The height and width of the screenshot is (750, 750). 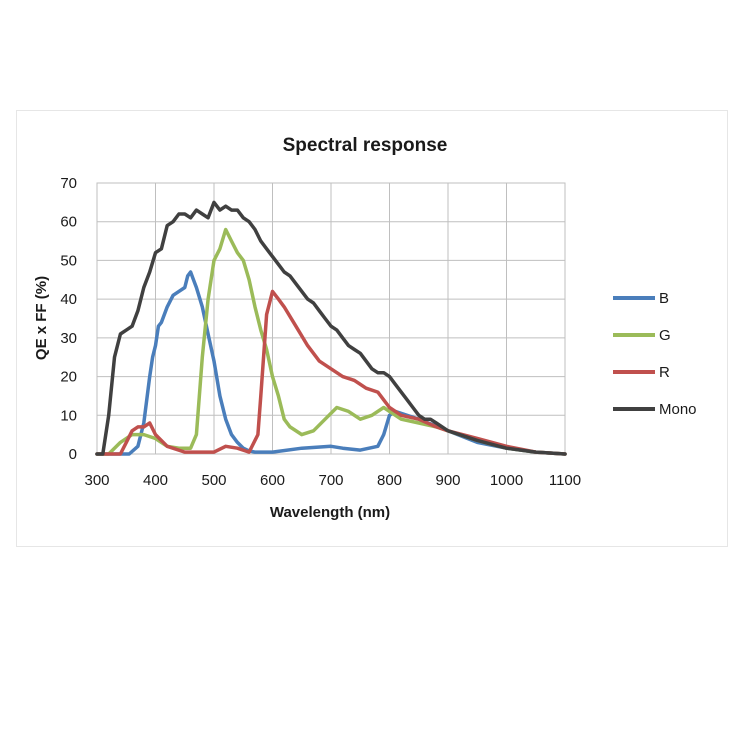 I want to click on legend-label-mono: Mono, so click(x=678, y=409).